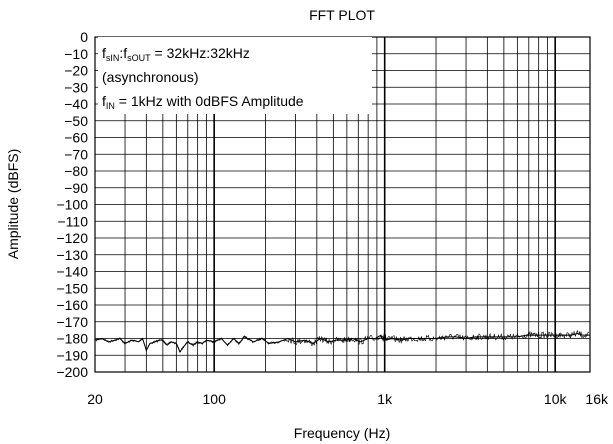 The image size is (613, 444). What do you see at coordinates (95, 399) in the screenshot?
I see `x-tick-label: 20` at bounding box center [95, 399].